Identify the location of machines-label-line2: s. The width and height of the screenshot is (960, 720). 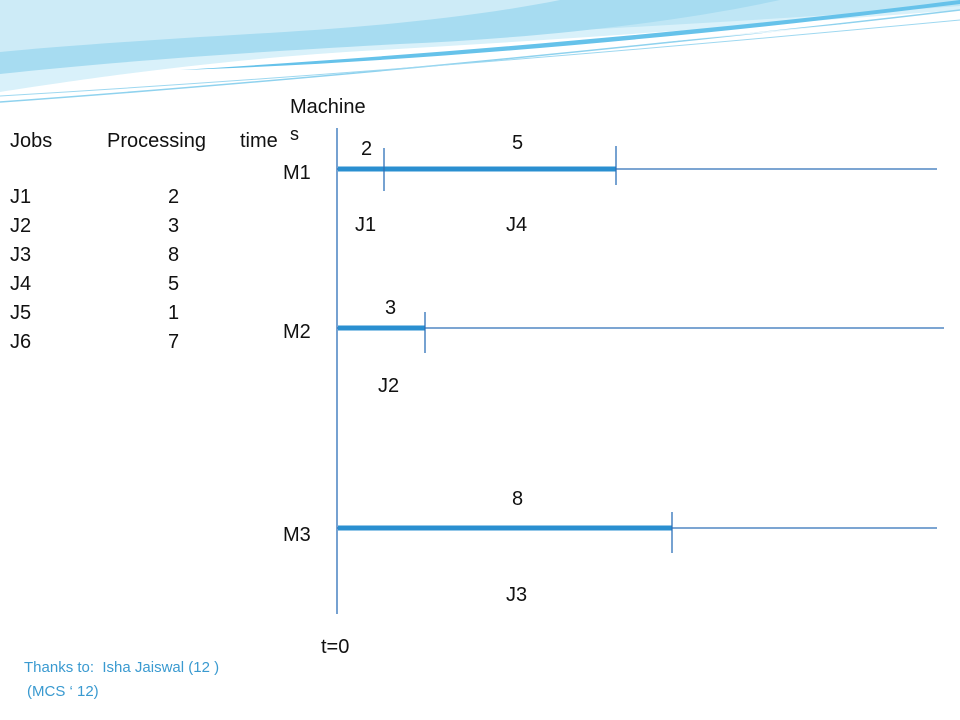
(294, 134).